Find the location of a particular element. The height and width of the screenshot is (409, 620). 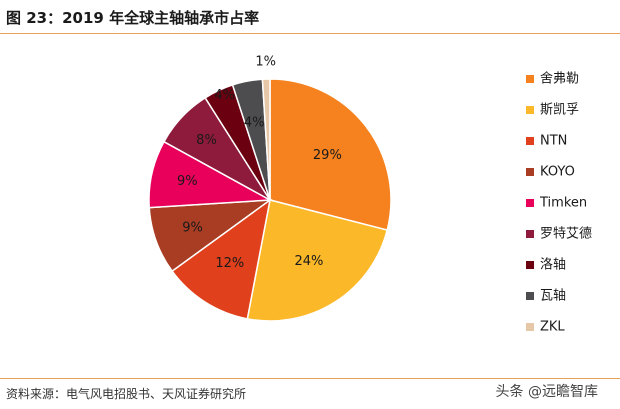

legend-label-8: 瓦轴 is located at coordinates (553, 296).